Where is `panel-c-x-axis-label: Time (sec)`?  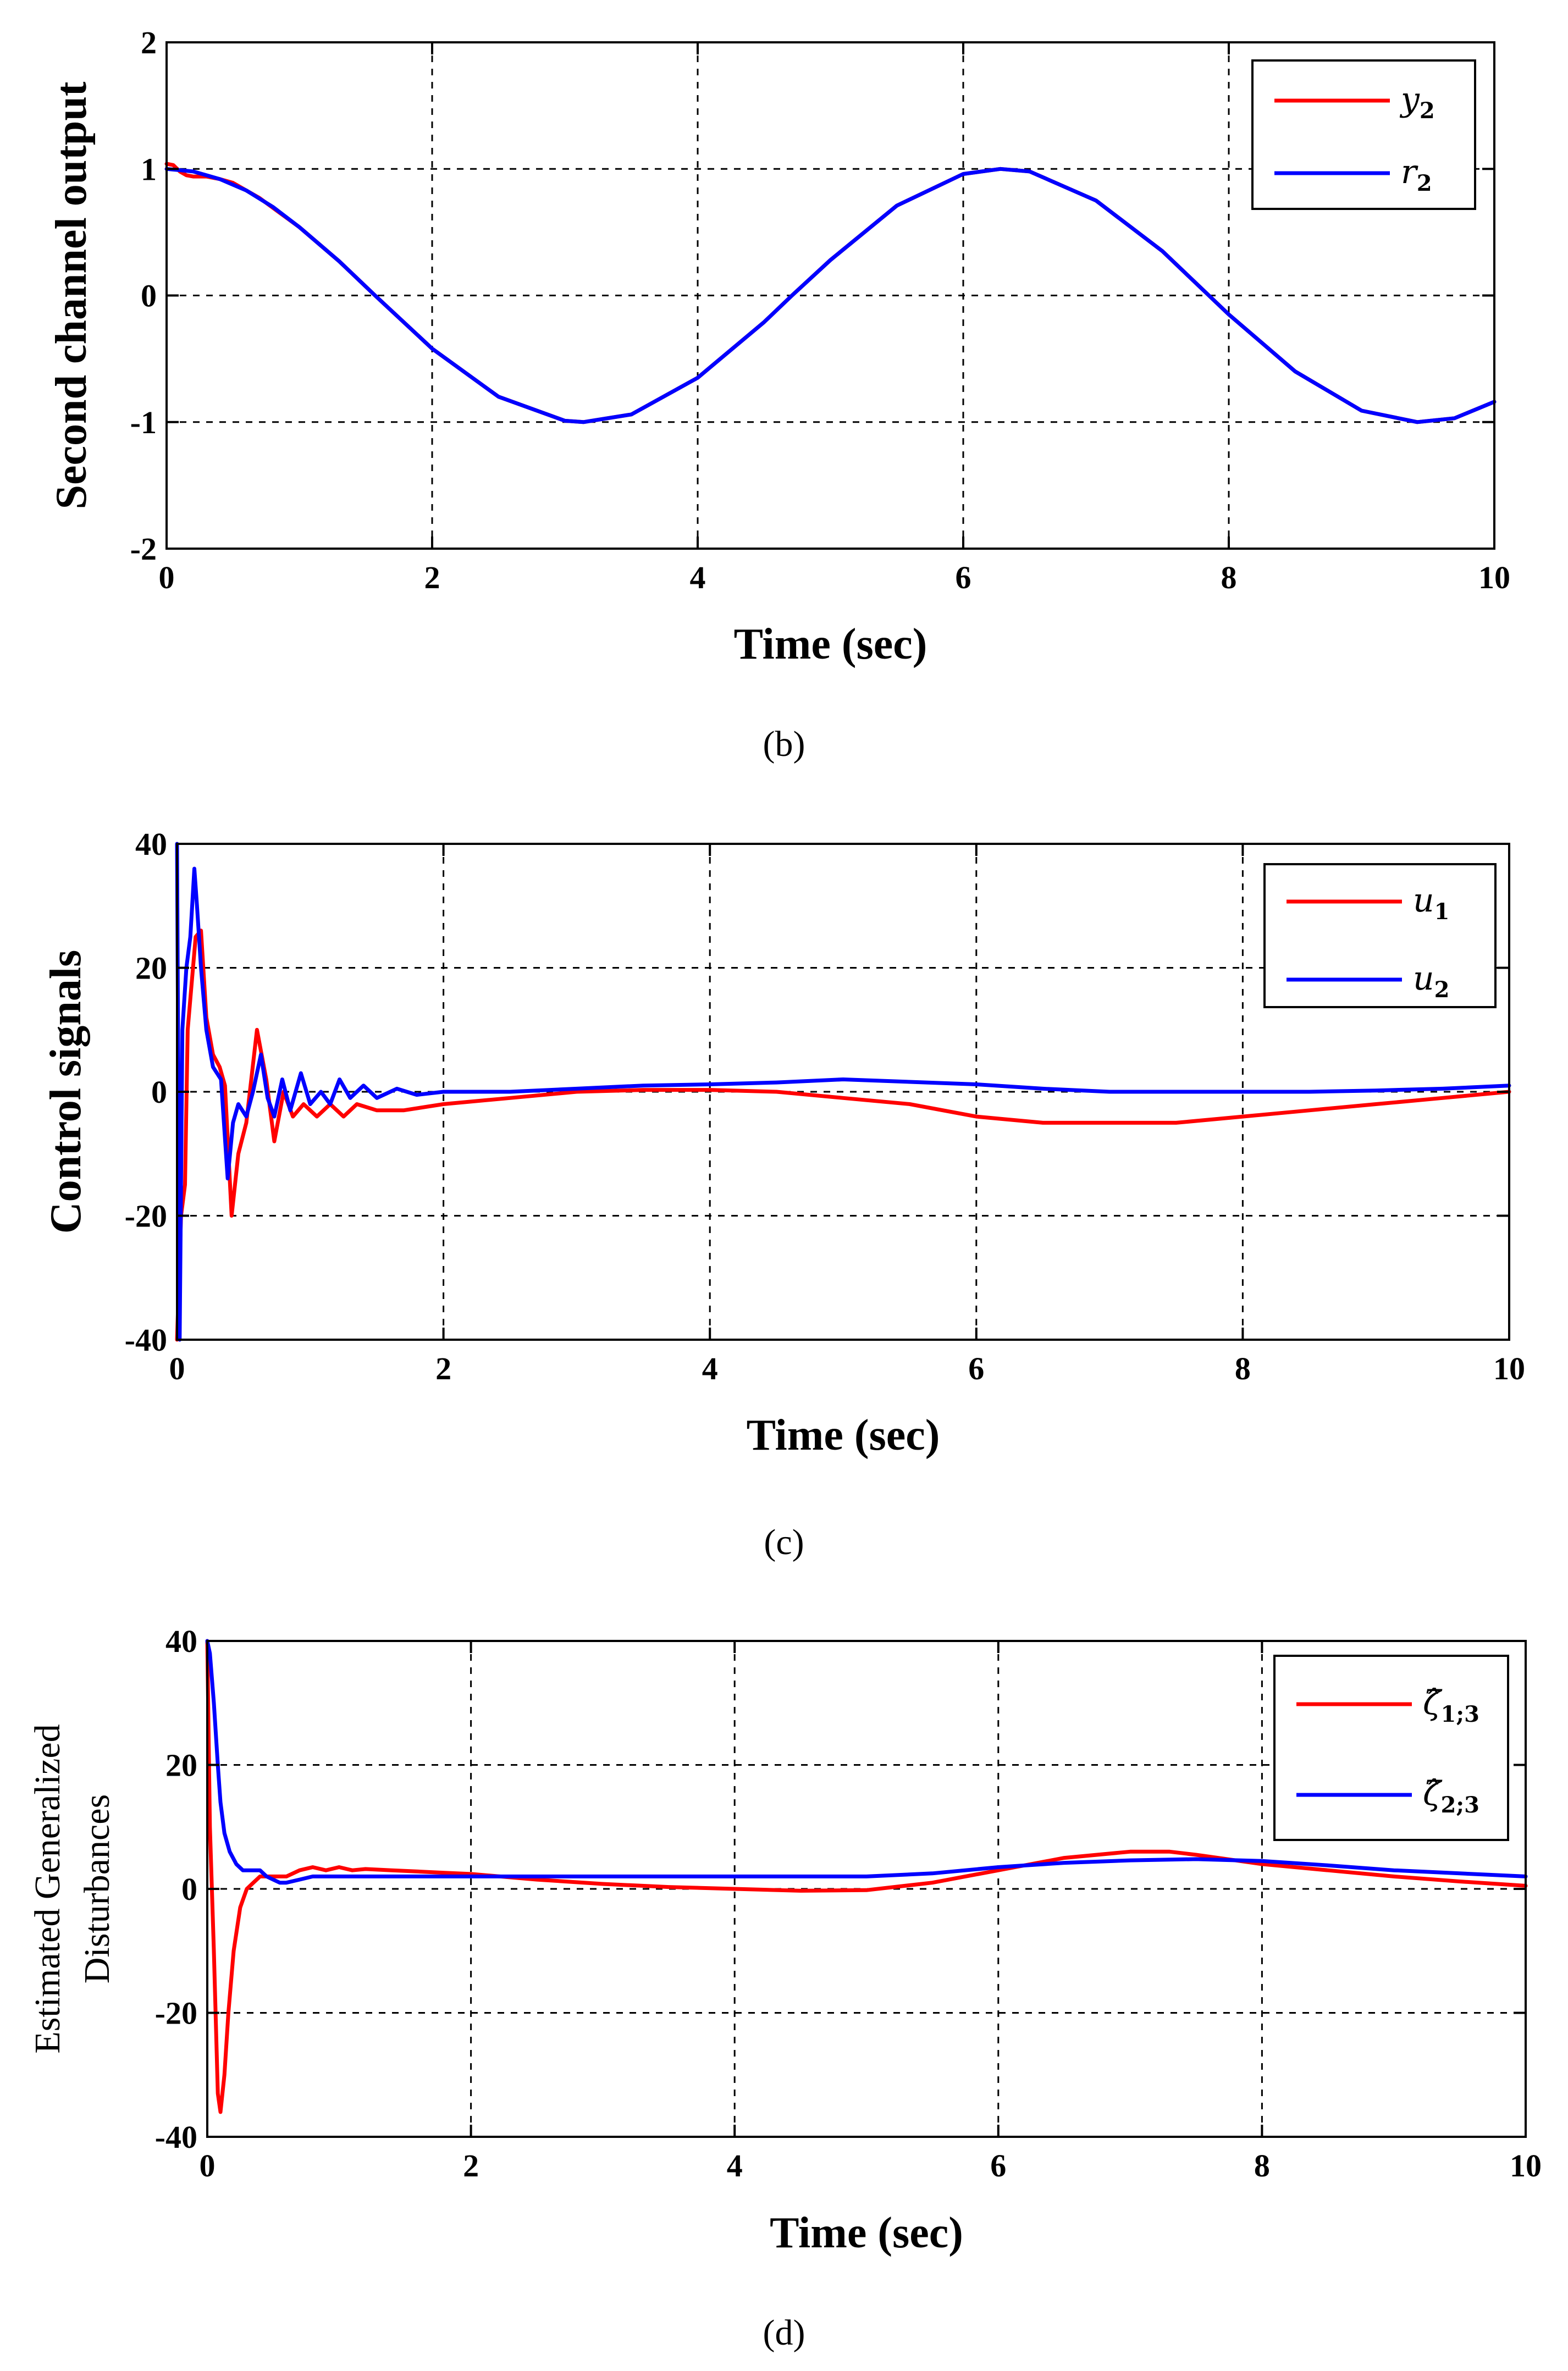
panel-c-x-axis-label: Time (sec) is located at coordinates (844, 1435).